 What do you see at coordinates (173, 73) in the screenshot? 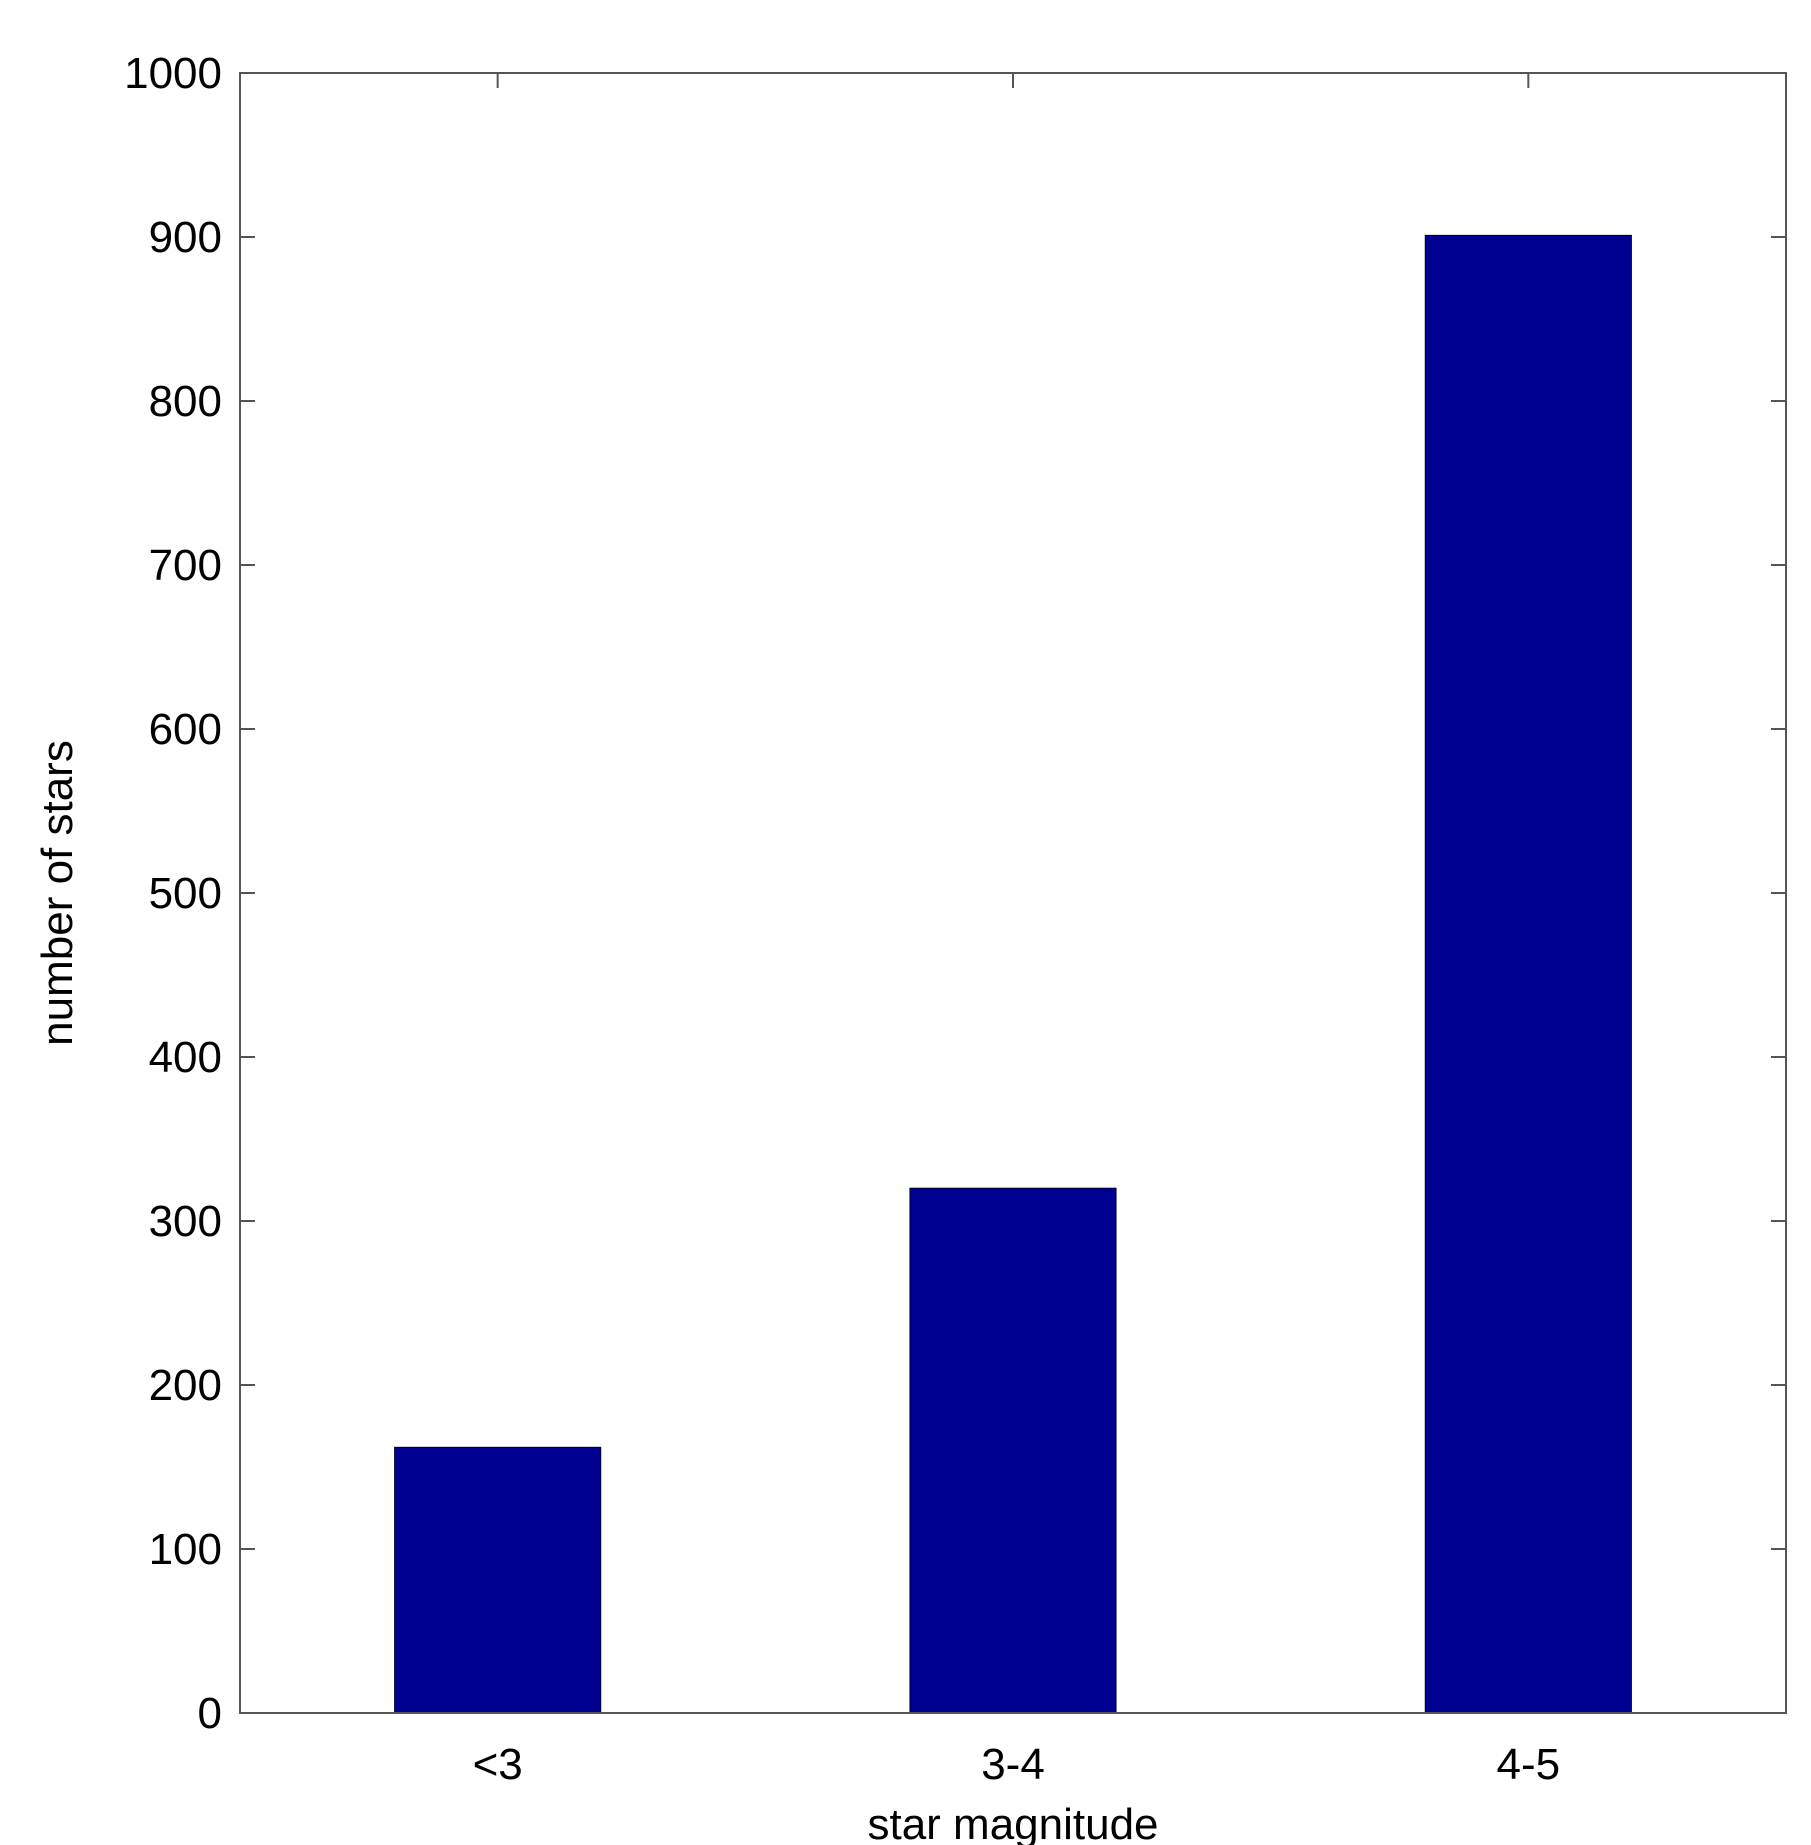
I see `y-tick-label-10: 1000` at bounding box center [173, 73].